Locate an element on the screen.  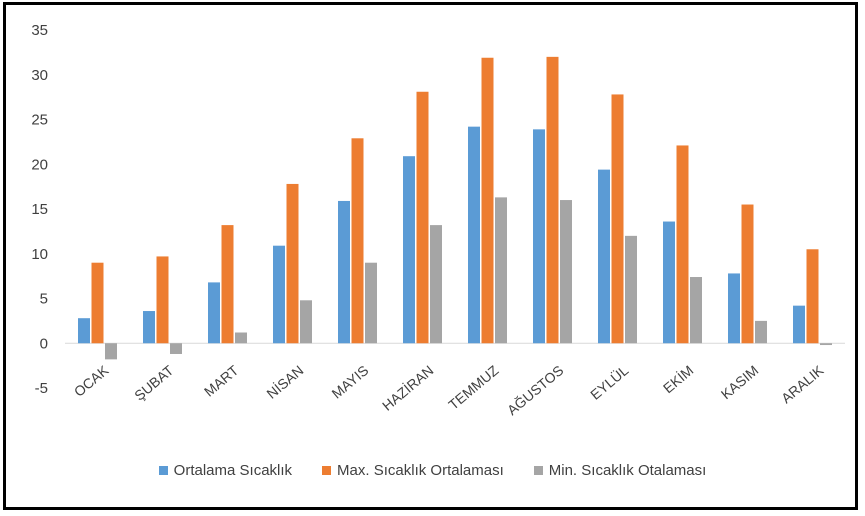
y-tick-label: 5 is located at coordinates (44, 299).